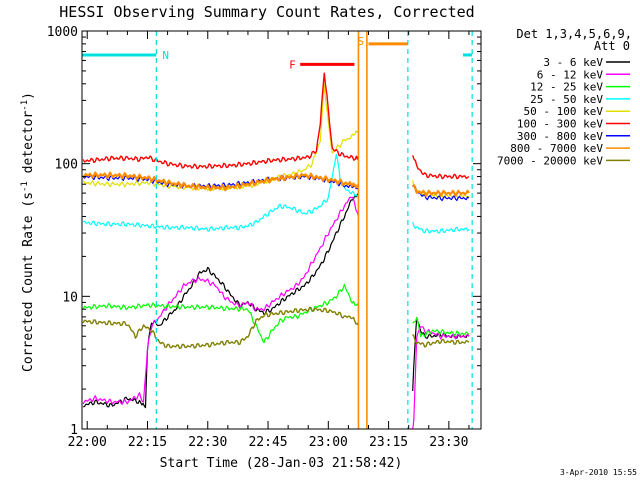 This screenshot has width=640, height=480. What do you see at coordinates (267, 442) in the screenshot?
I see `x-tick-label: 22:45` at bounding box center [267, 442].